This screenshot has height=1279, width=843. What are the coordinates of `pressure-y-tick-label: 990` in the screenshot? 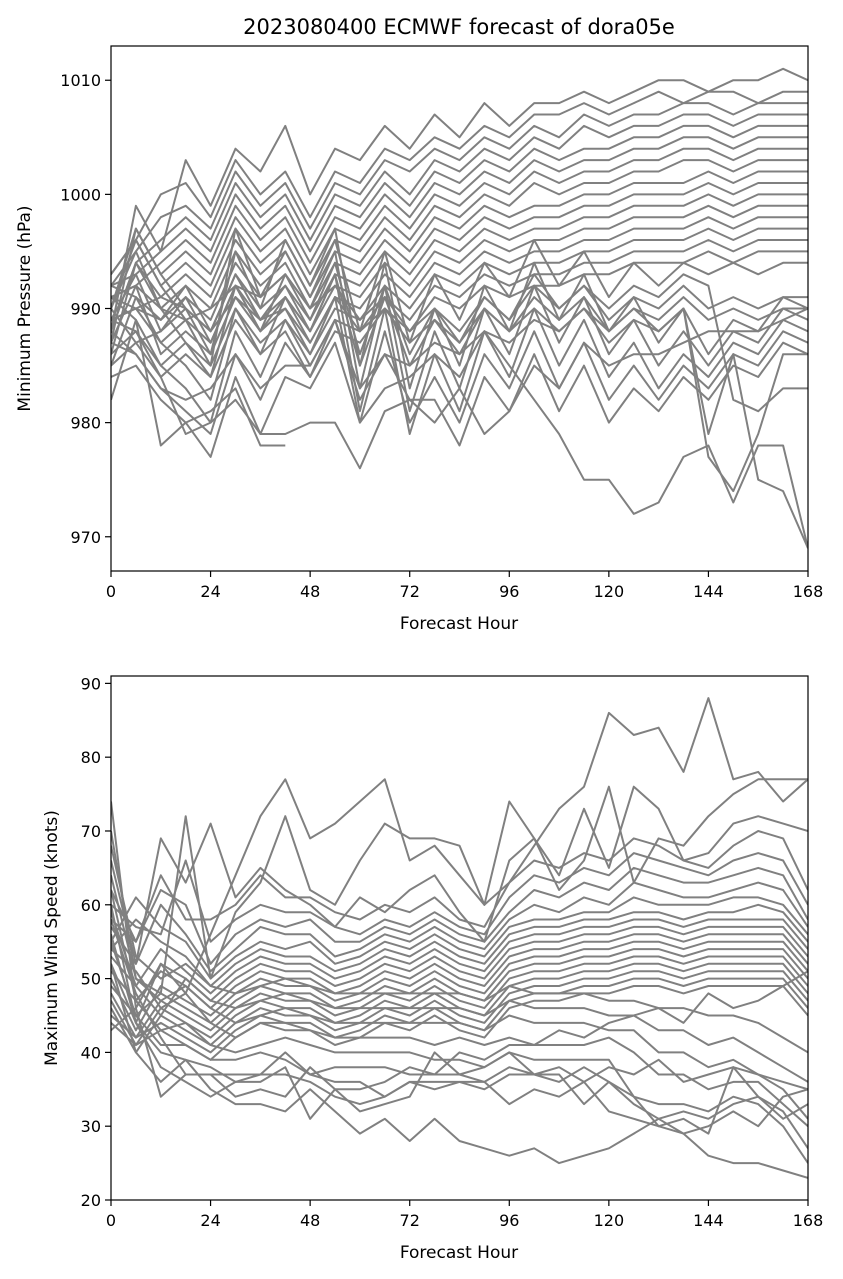 It's located at (85, 309).